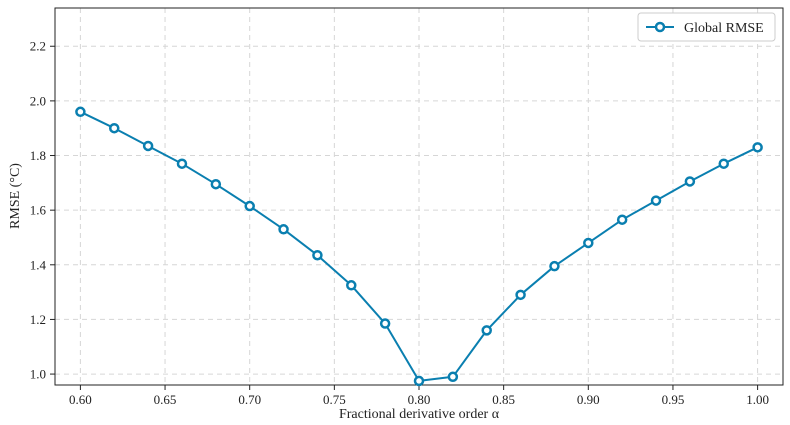 The height and width of the screenshot is (425, 790). I want to click on x-tick-label: 0.90, so click(588, 399).